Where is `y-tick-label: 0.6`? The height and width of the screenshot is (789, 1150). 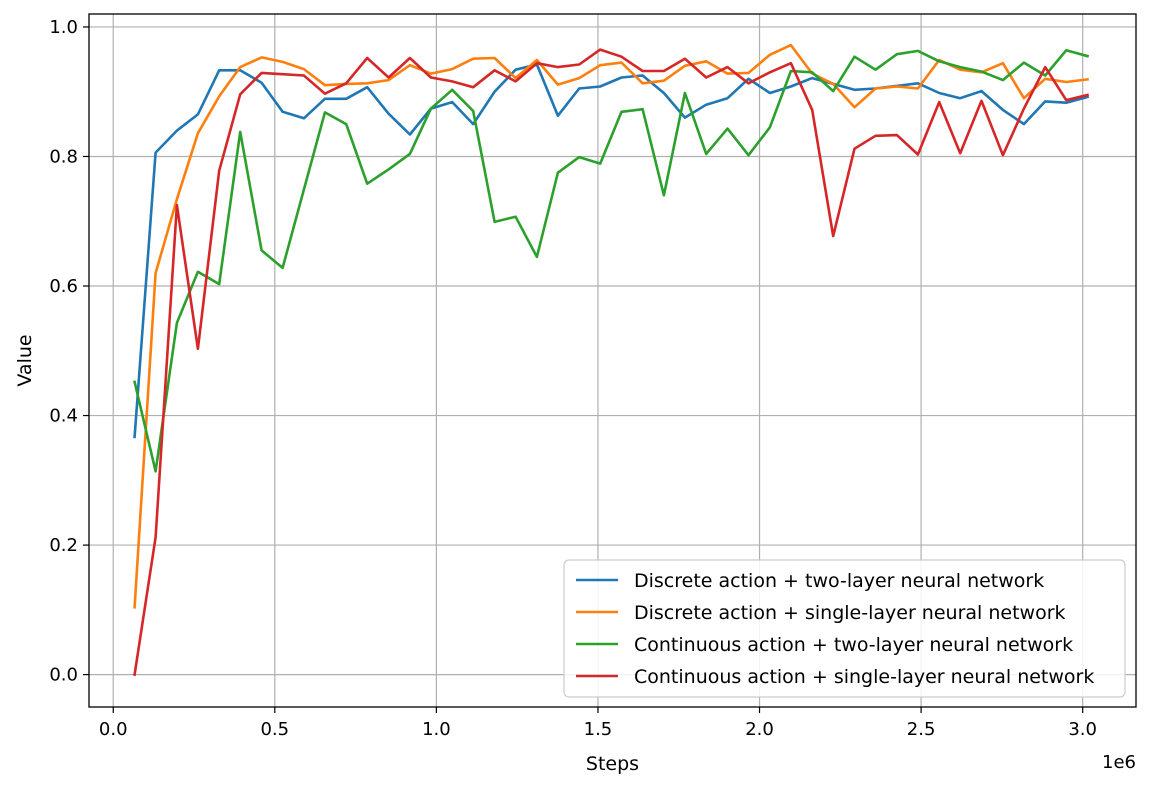 y-tick-label: 0.6 is located at coordinates (63, 286).